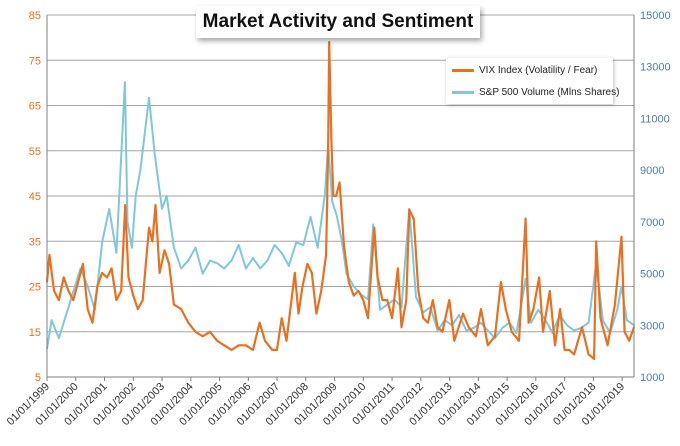 Image resolution: width=680 pixels, height=446 pixels. Describe the element at coordinates (338, 22) in the screenshot. I see `chart-title: Market Activity and Sentiment` at that location.